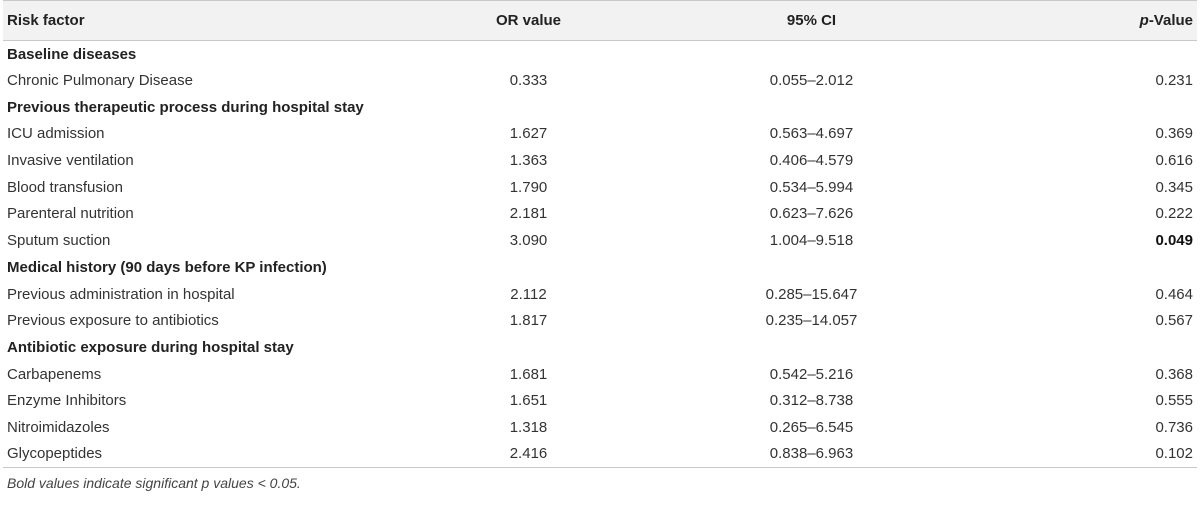  I want to click on risk-factor-cell: Enzyme Inhibitors, so click(67, 401).